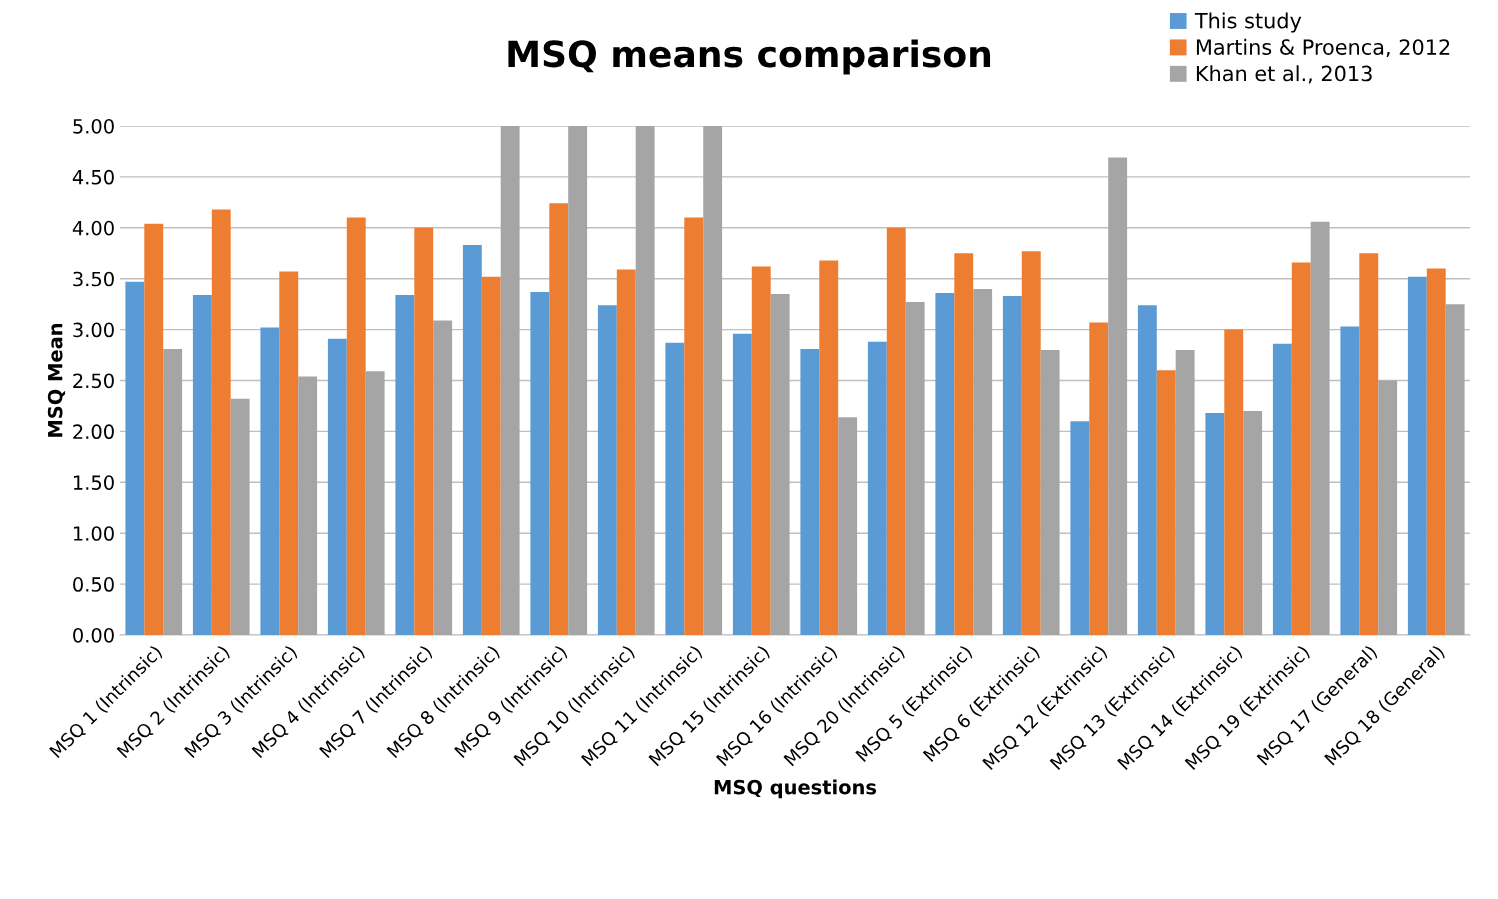 The width and height of the screenshot is (1498, 899). I want to click on y-axis-title: MSQ Mean, so click(56, 380).